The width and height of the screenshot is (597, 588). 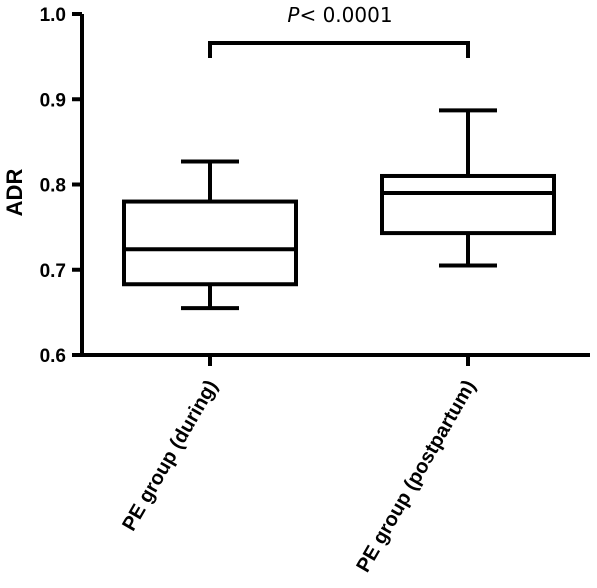 What do you see at coordinates (170, 456) in the screenshot?
I see `x-tick-label: PE group (during)` at bounding box center [170, 456].